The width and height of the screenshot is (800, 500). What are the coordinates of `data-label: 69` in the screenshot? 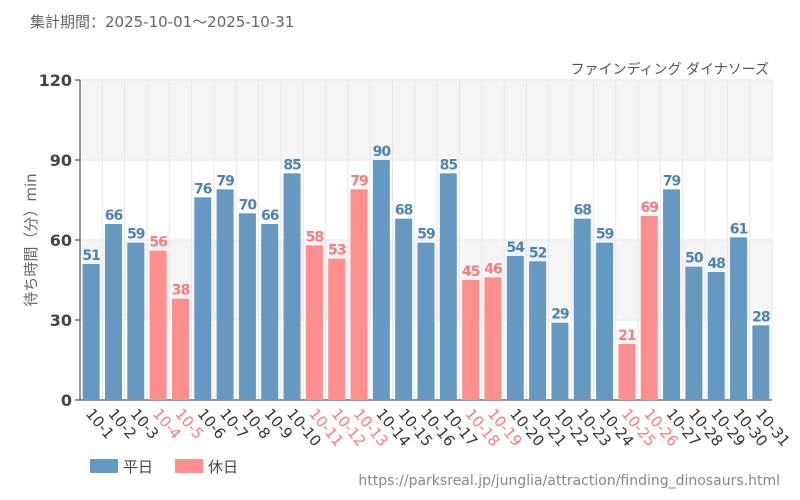 It's located at (649, 208).